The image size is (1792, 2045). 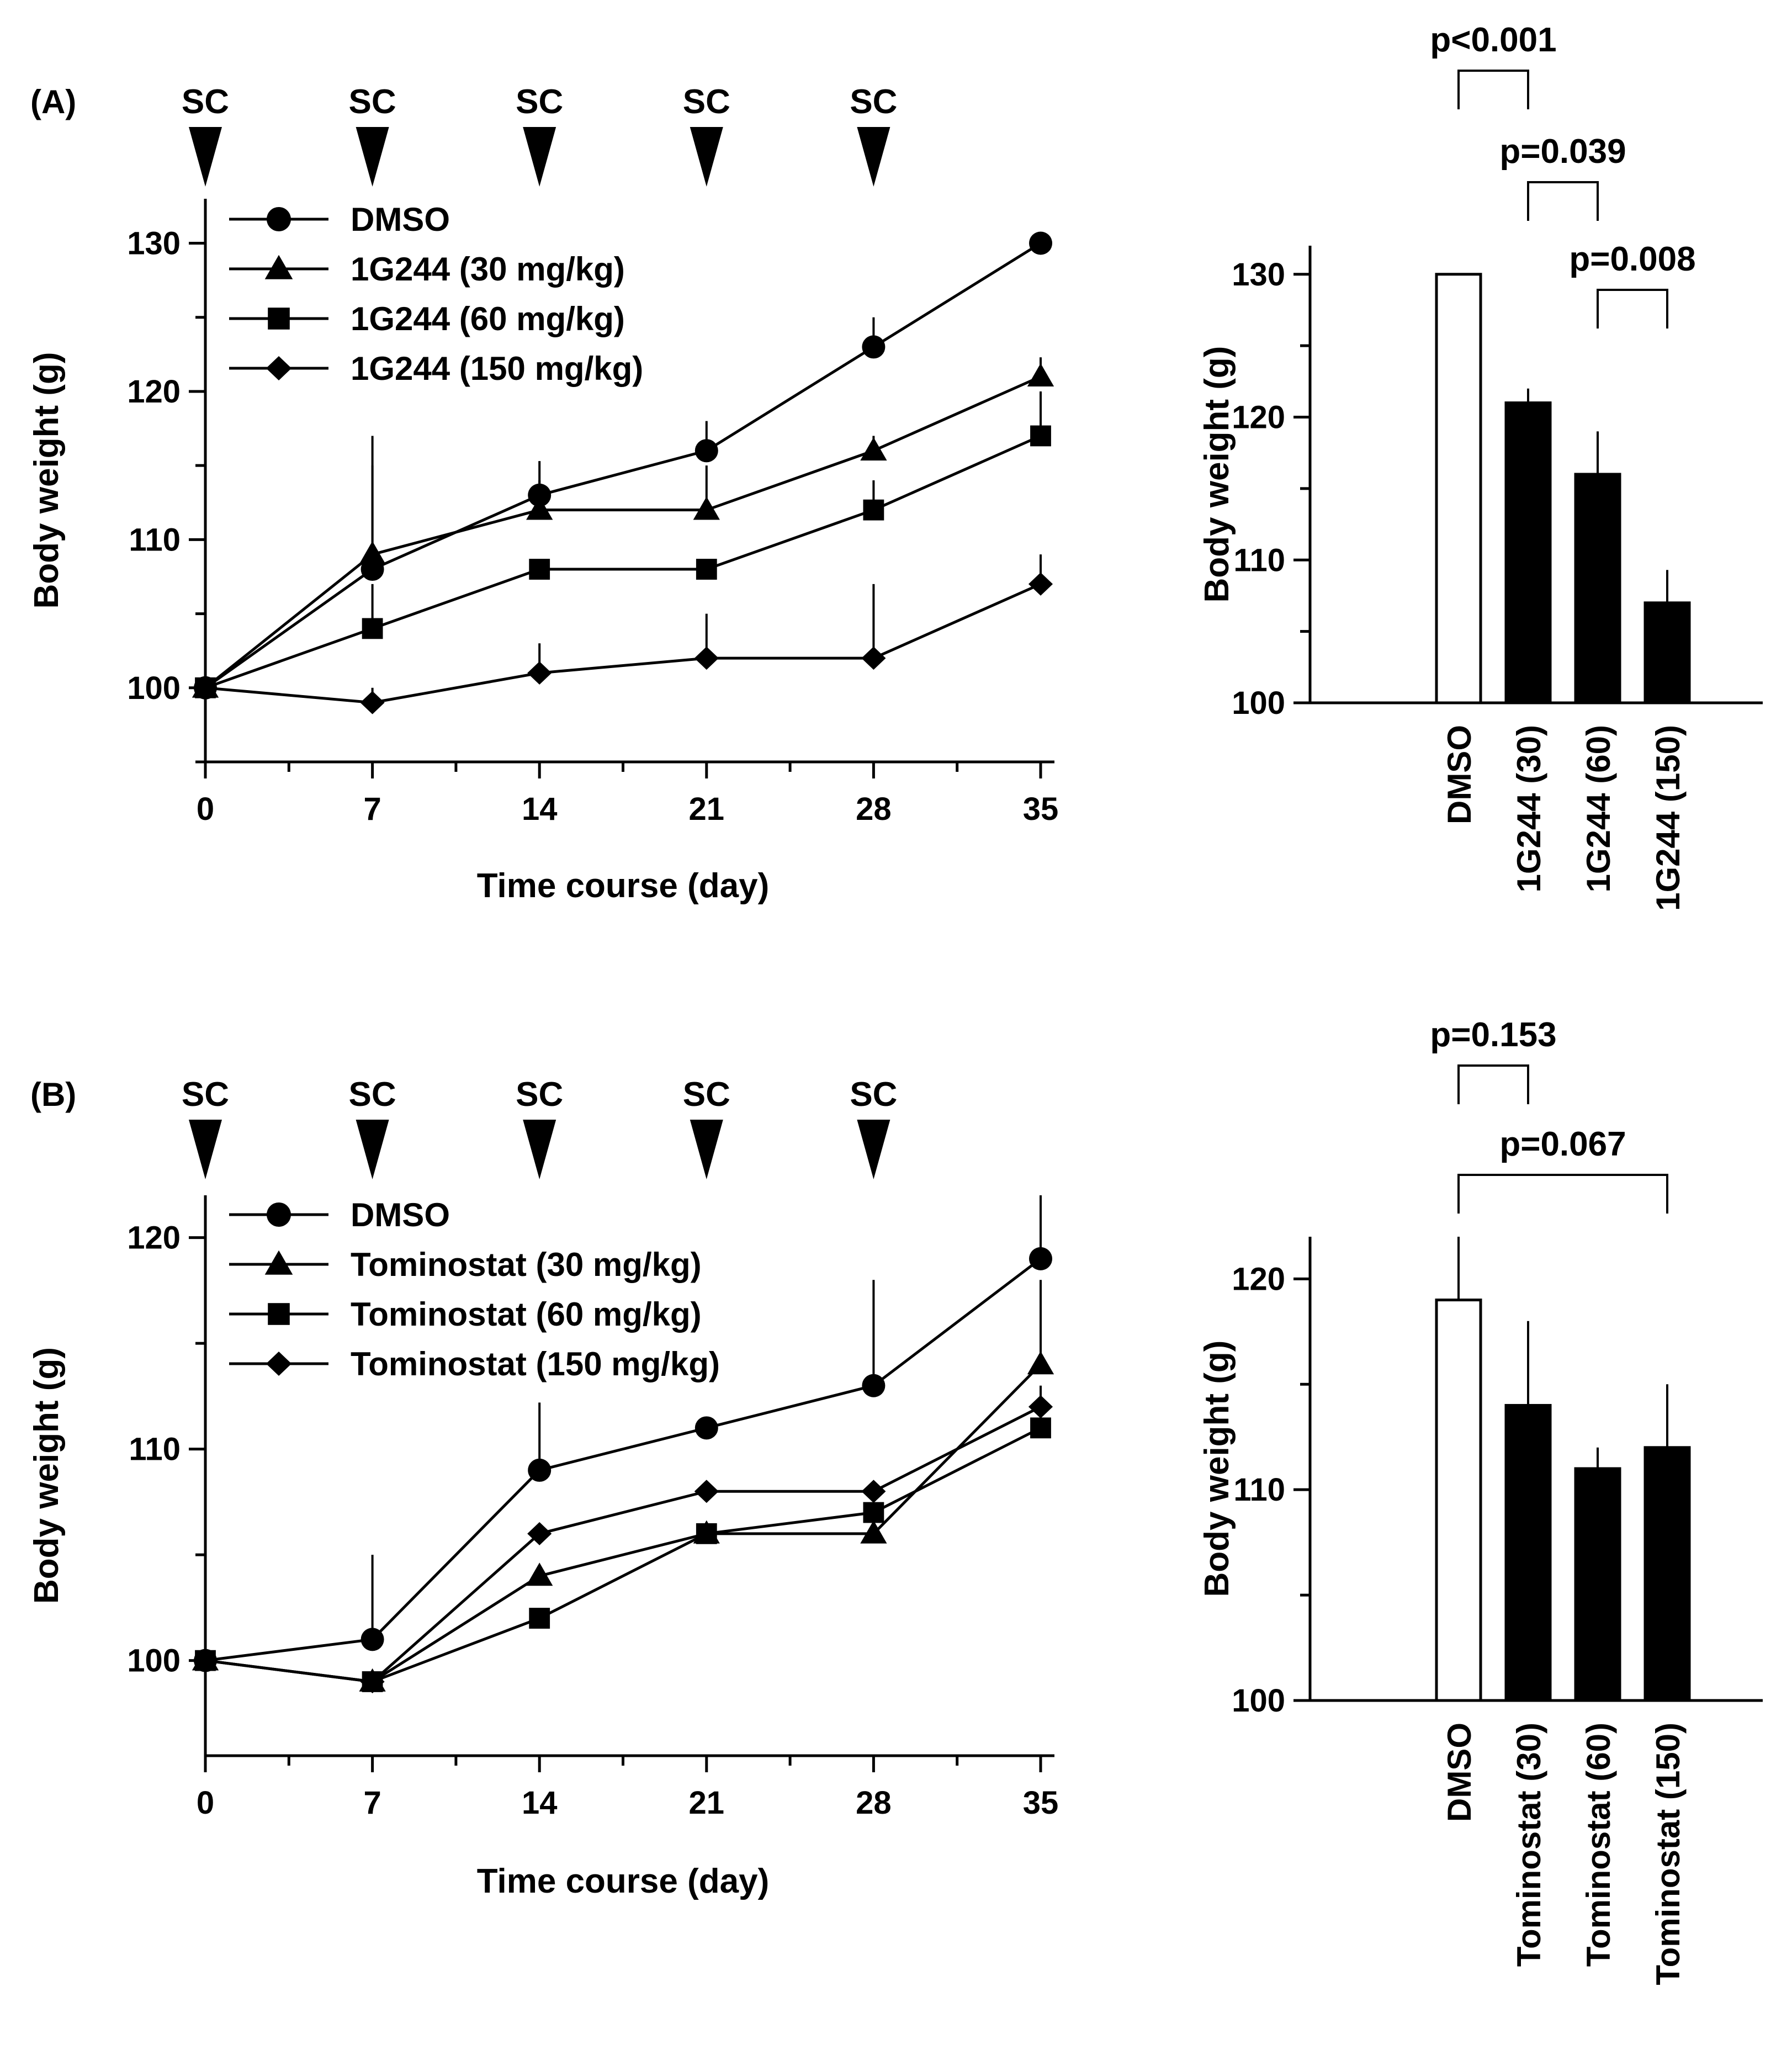 I want to click on series-dmso, so click(x=623, y=1433).